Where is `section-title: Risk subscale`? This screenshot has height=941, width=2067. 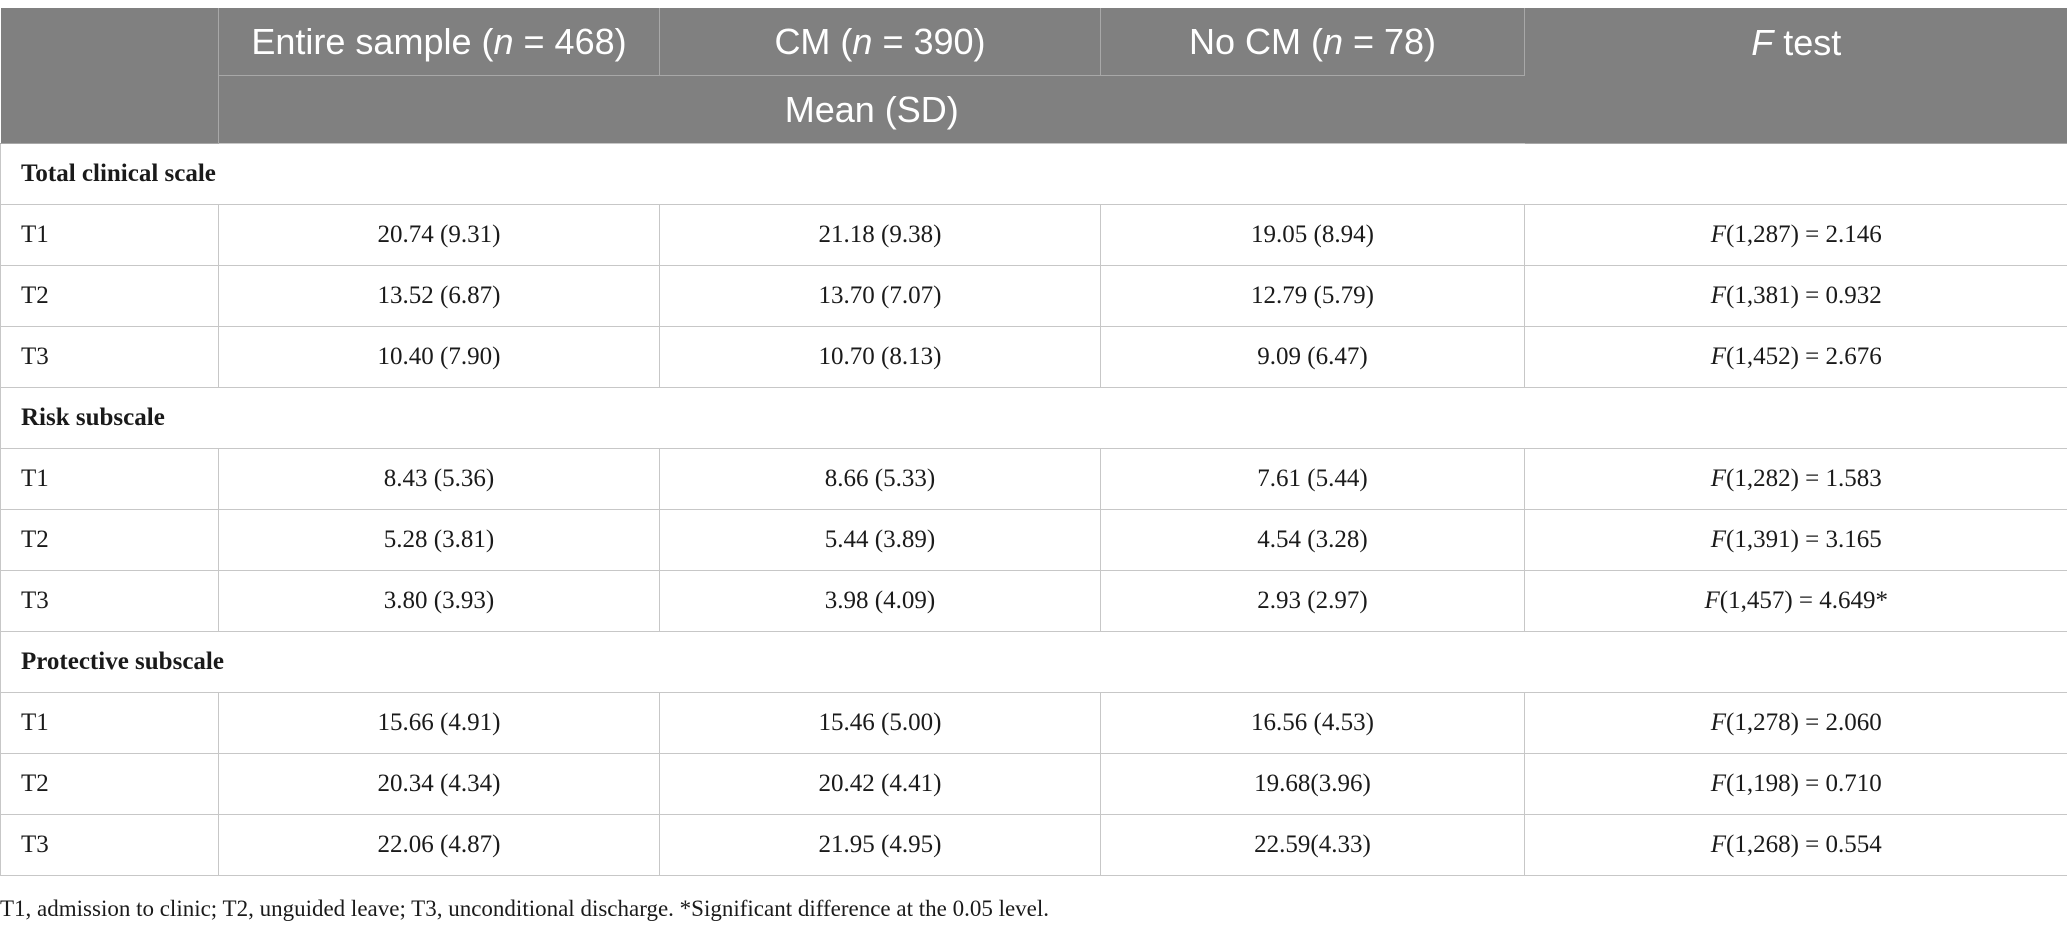 section-title: Risk subscale is located at coordinates (1033, 418).